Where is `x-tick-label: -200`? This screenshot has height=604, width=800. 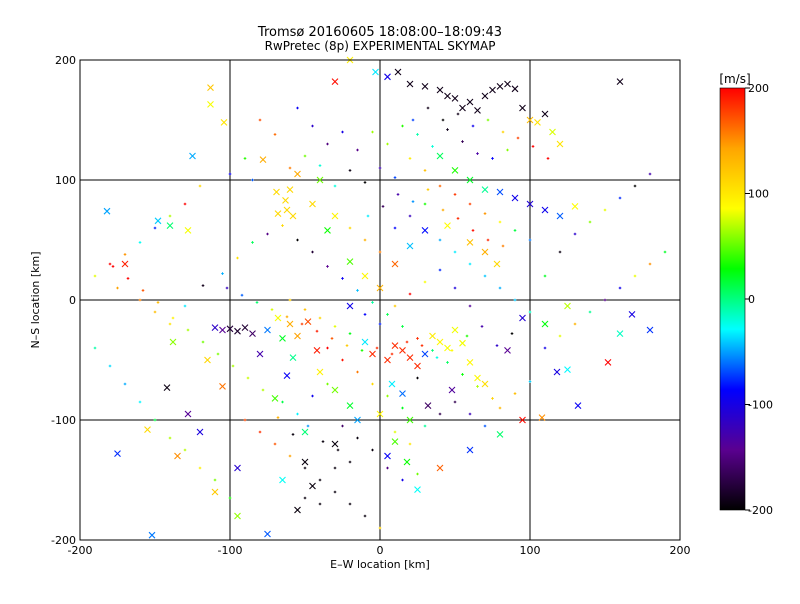
x-tick-label: -200 is located at coordinates (80, 550).